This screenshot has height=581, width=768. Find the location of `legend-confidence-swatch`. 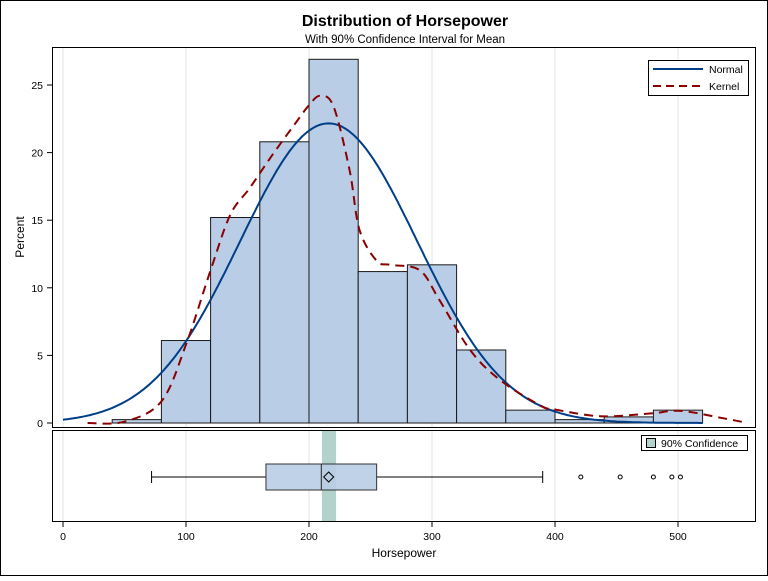

legend-confidence-swatch is located at coordinates (651, 443).